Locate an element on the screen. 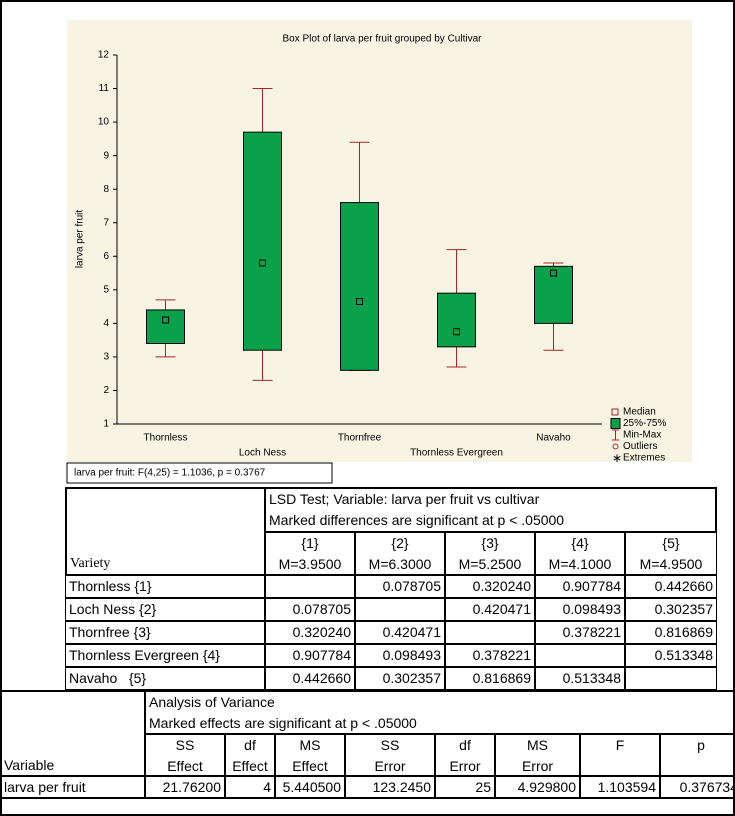  table-cell: 0.376734 is located at coordinates (697, 787).